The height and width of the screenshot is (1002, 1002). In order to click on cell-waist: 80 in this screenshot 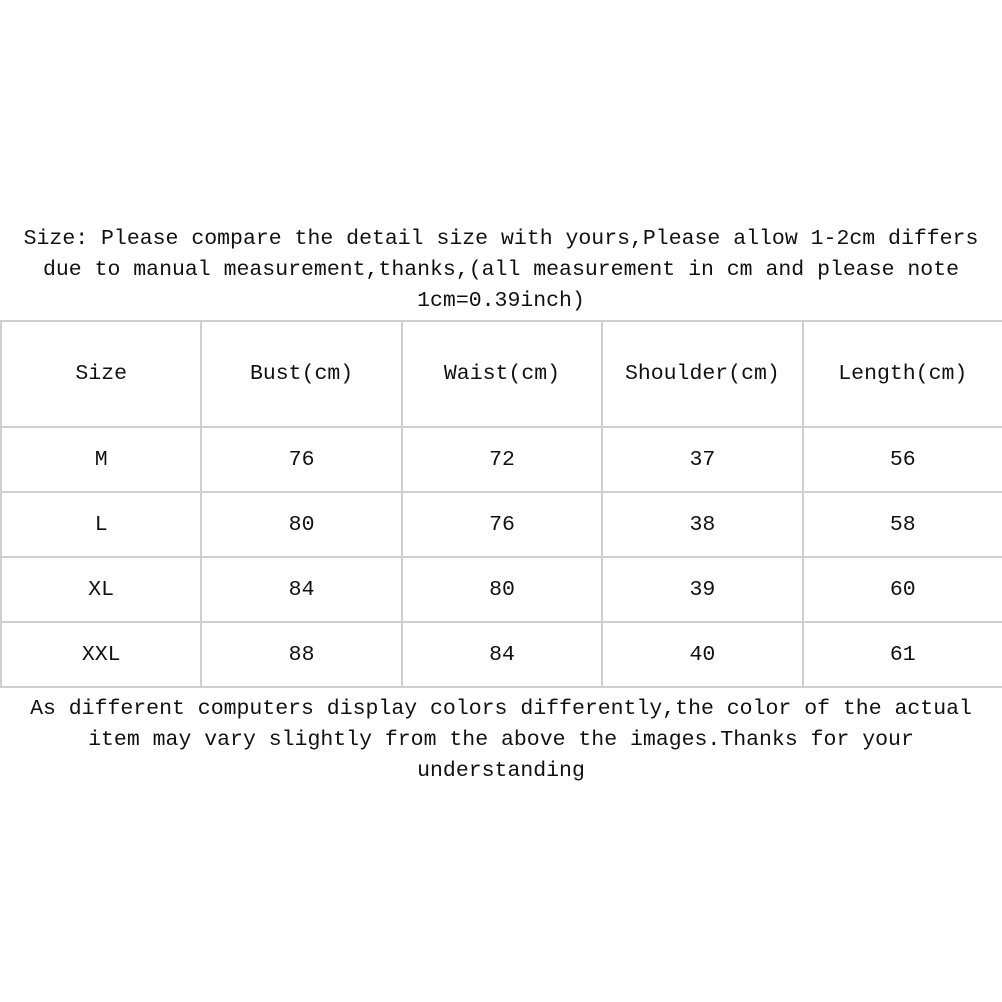, I will do `click(502, 589)`.